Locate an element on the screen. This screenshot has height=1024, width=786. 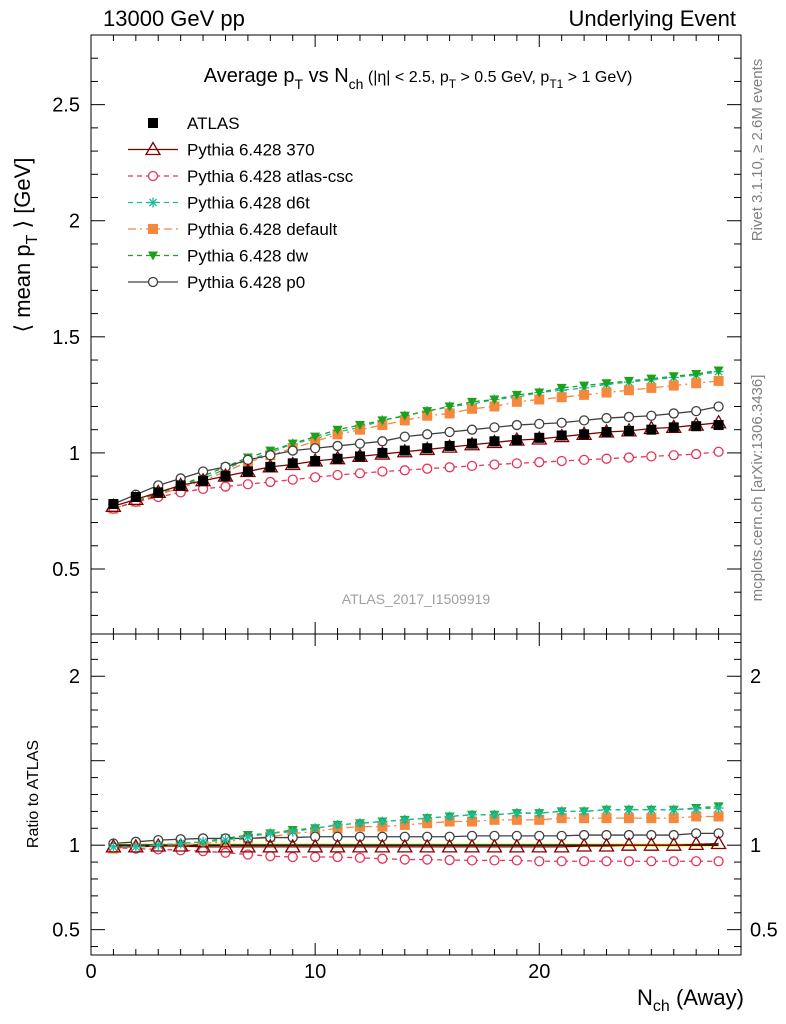
side-label-rivet: Rivet 3.1.10, ≥ 2.6M events is located at coordinates (757, 150).